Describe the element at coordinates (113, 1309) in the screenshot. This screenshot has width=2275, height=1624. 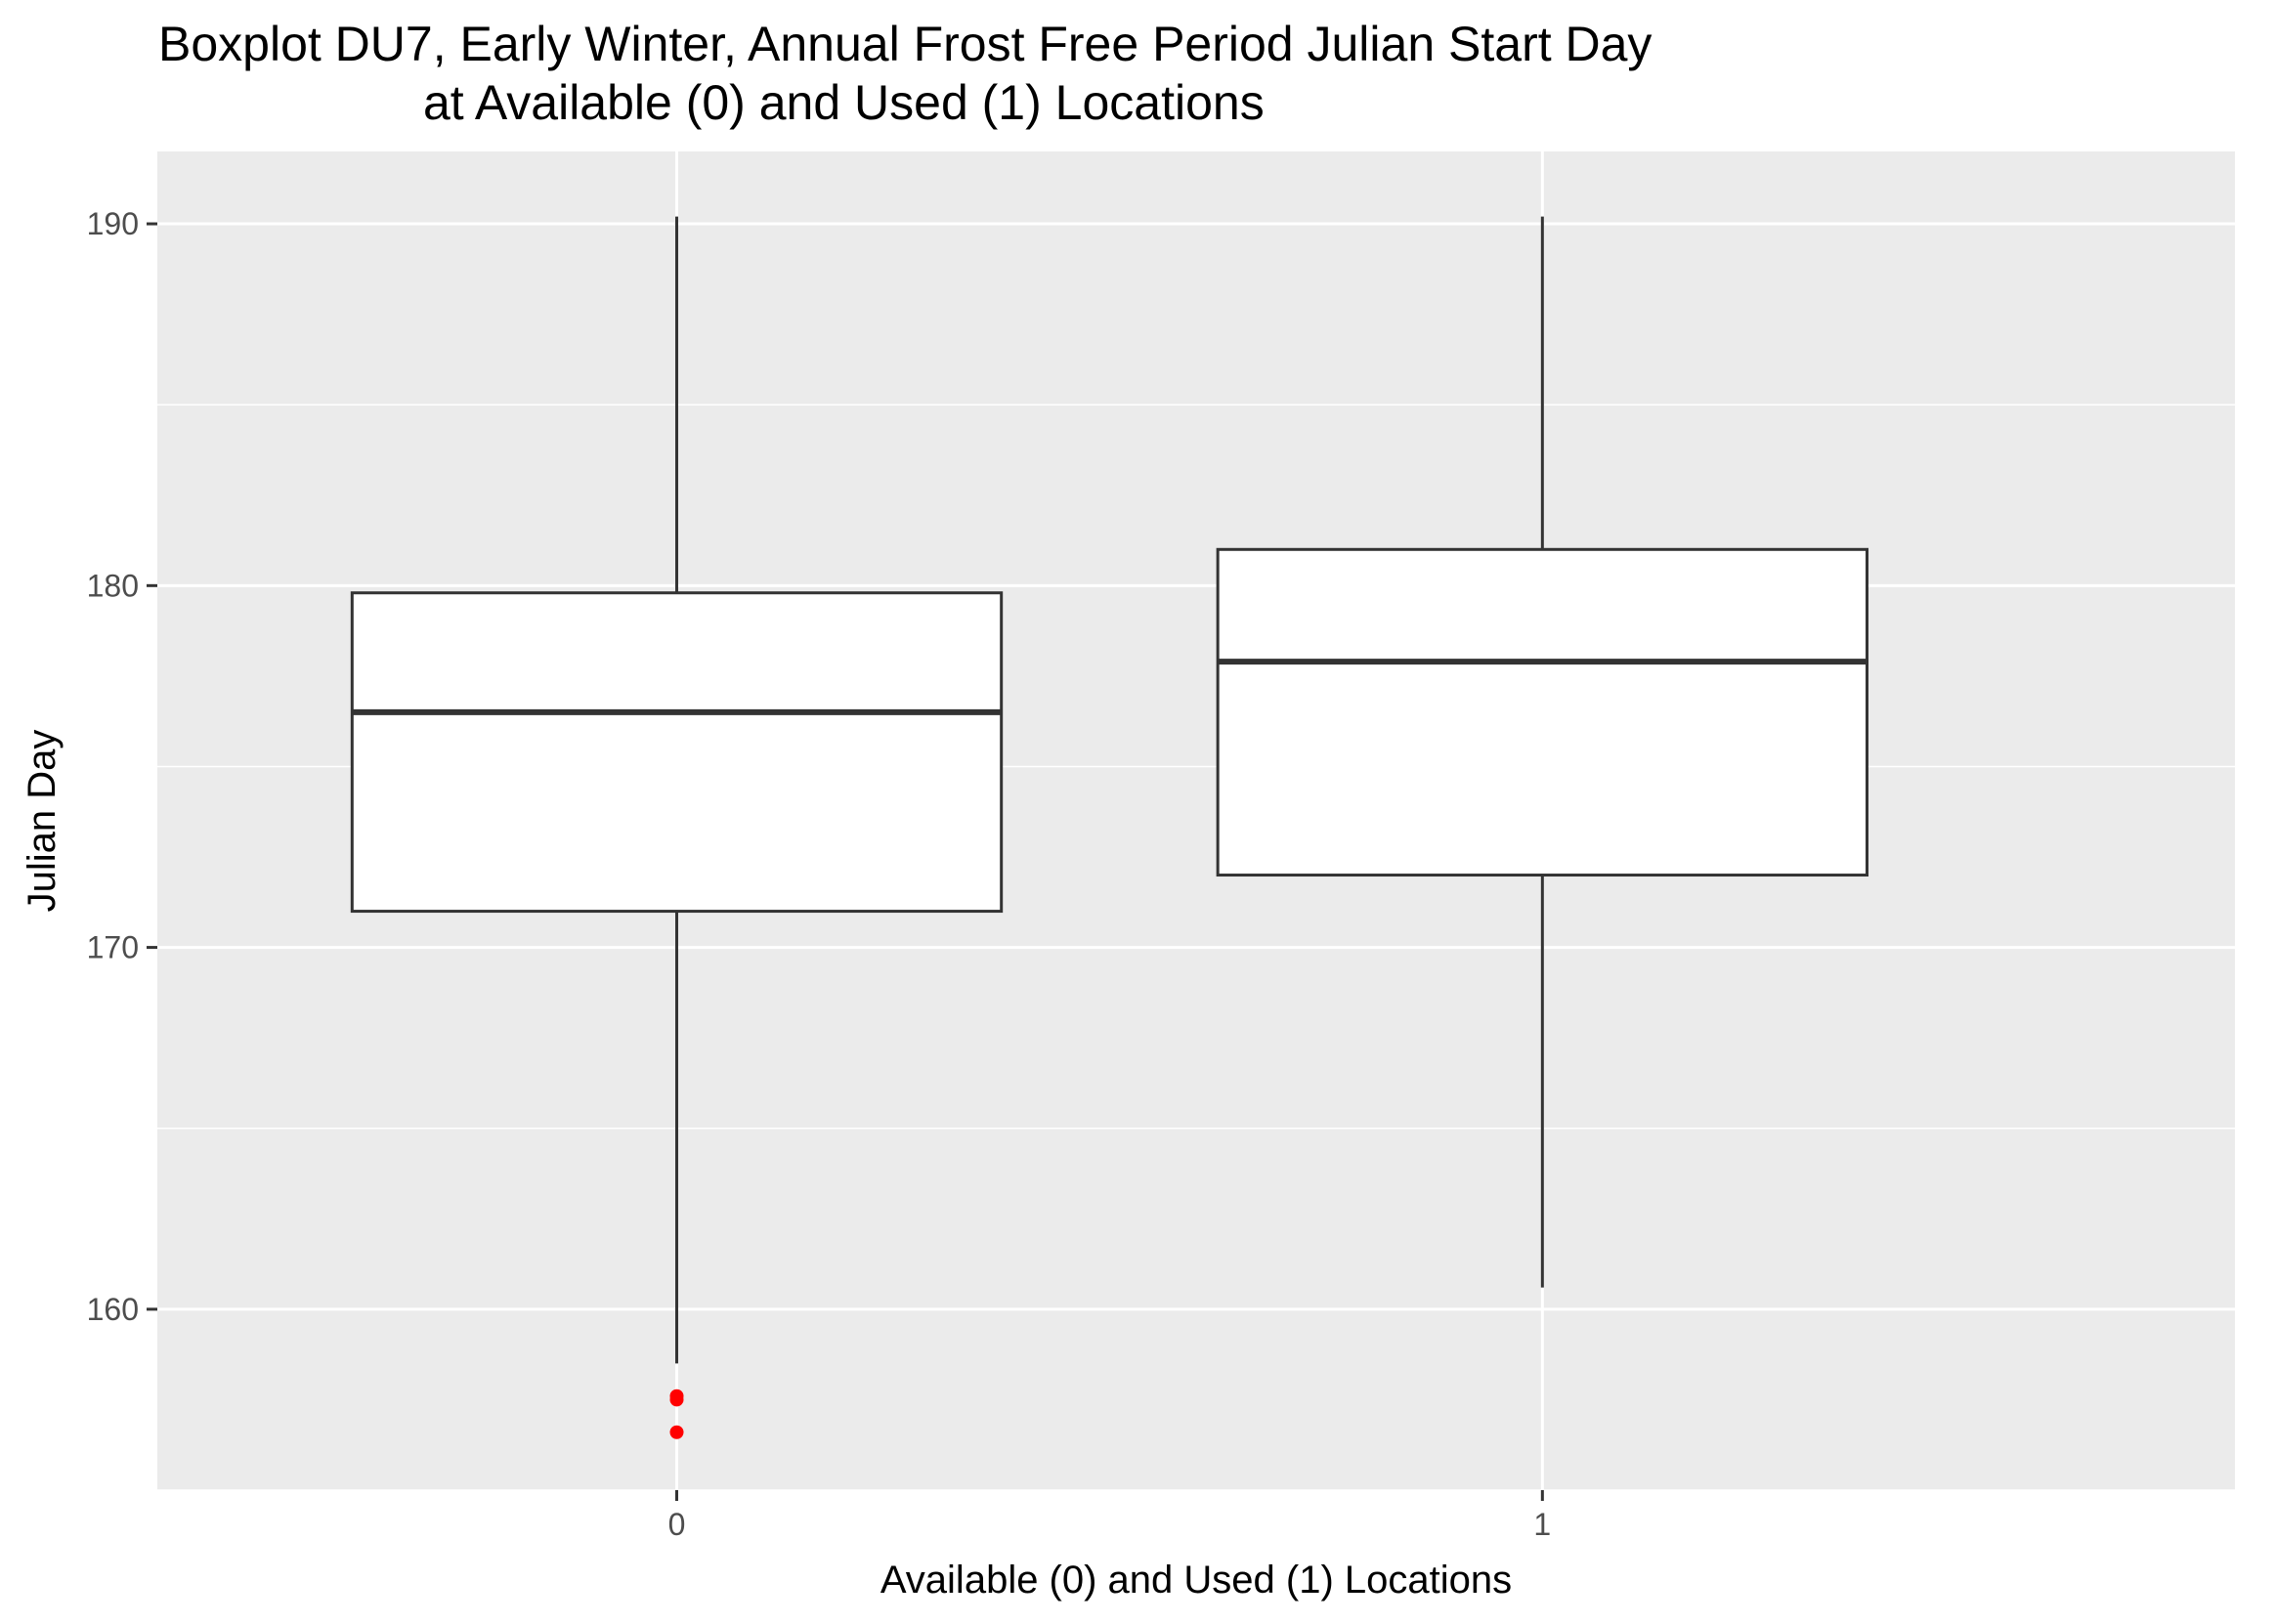
I see `y-tick-label: 160` at that location.